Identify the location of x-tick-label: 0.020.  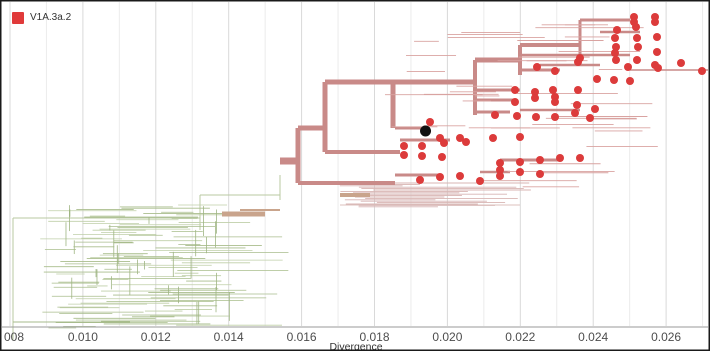
(447, 337).